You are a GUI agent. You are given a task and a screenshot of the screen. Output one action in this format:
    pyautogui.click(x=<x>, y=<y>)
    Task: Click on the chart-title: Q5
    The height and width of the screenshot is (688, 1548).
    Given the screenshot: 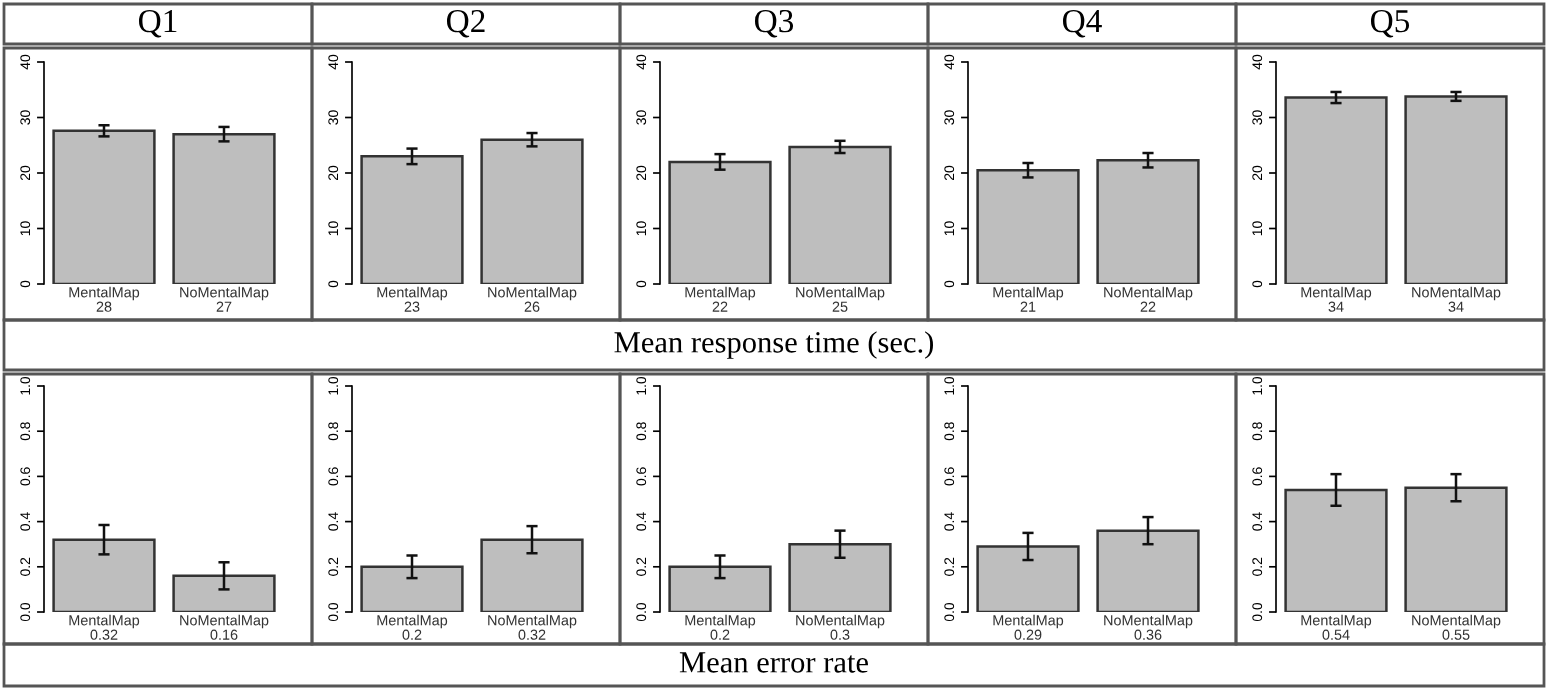 What is the action you would take?
    pyautogui.click(x=1390, y=23)
    